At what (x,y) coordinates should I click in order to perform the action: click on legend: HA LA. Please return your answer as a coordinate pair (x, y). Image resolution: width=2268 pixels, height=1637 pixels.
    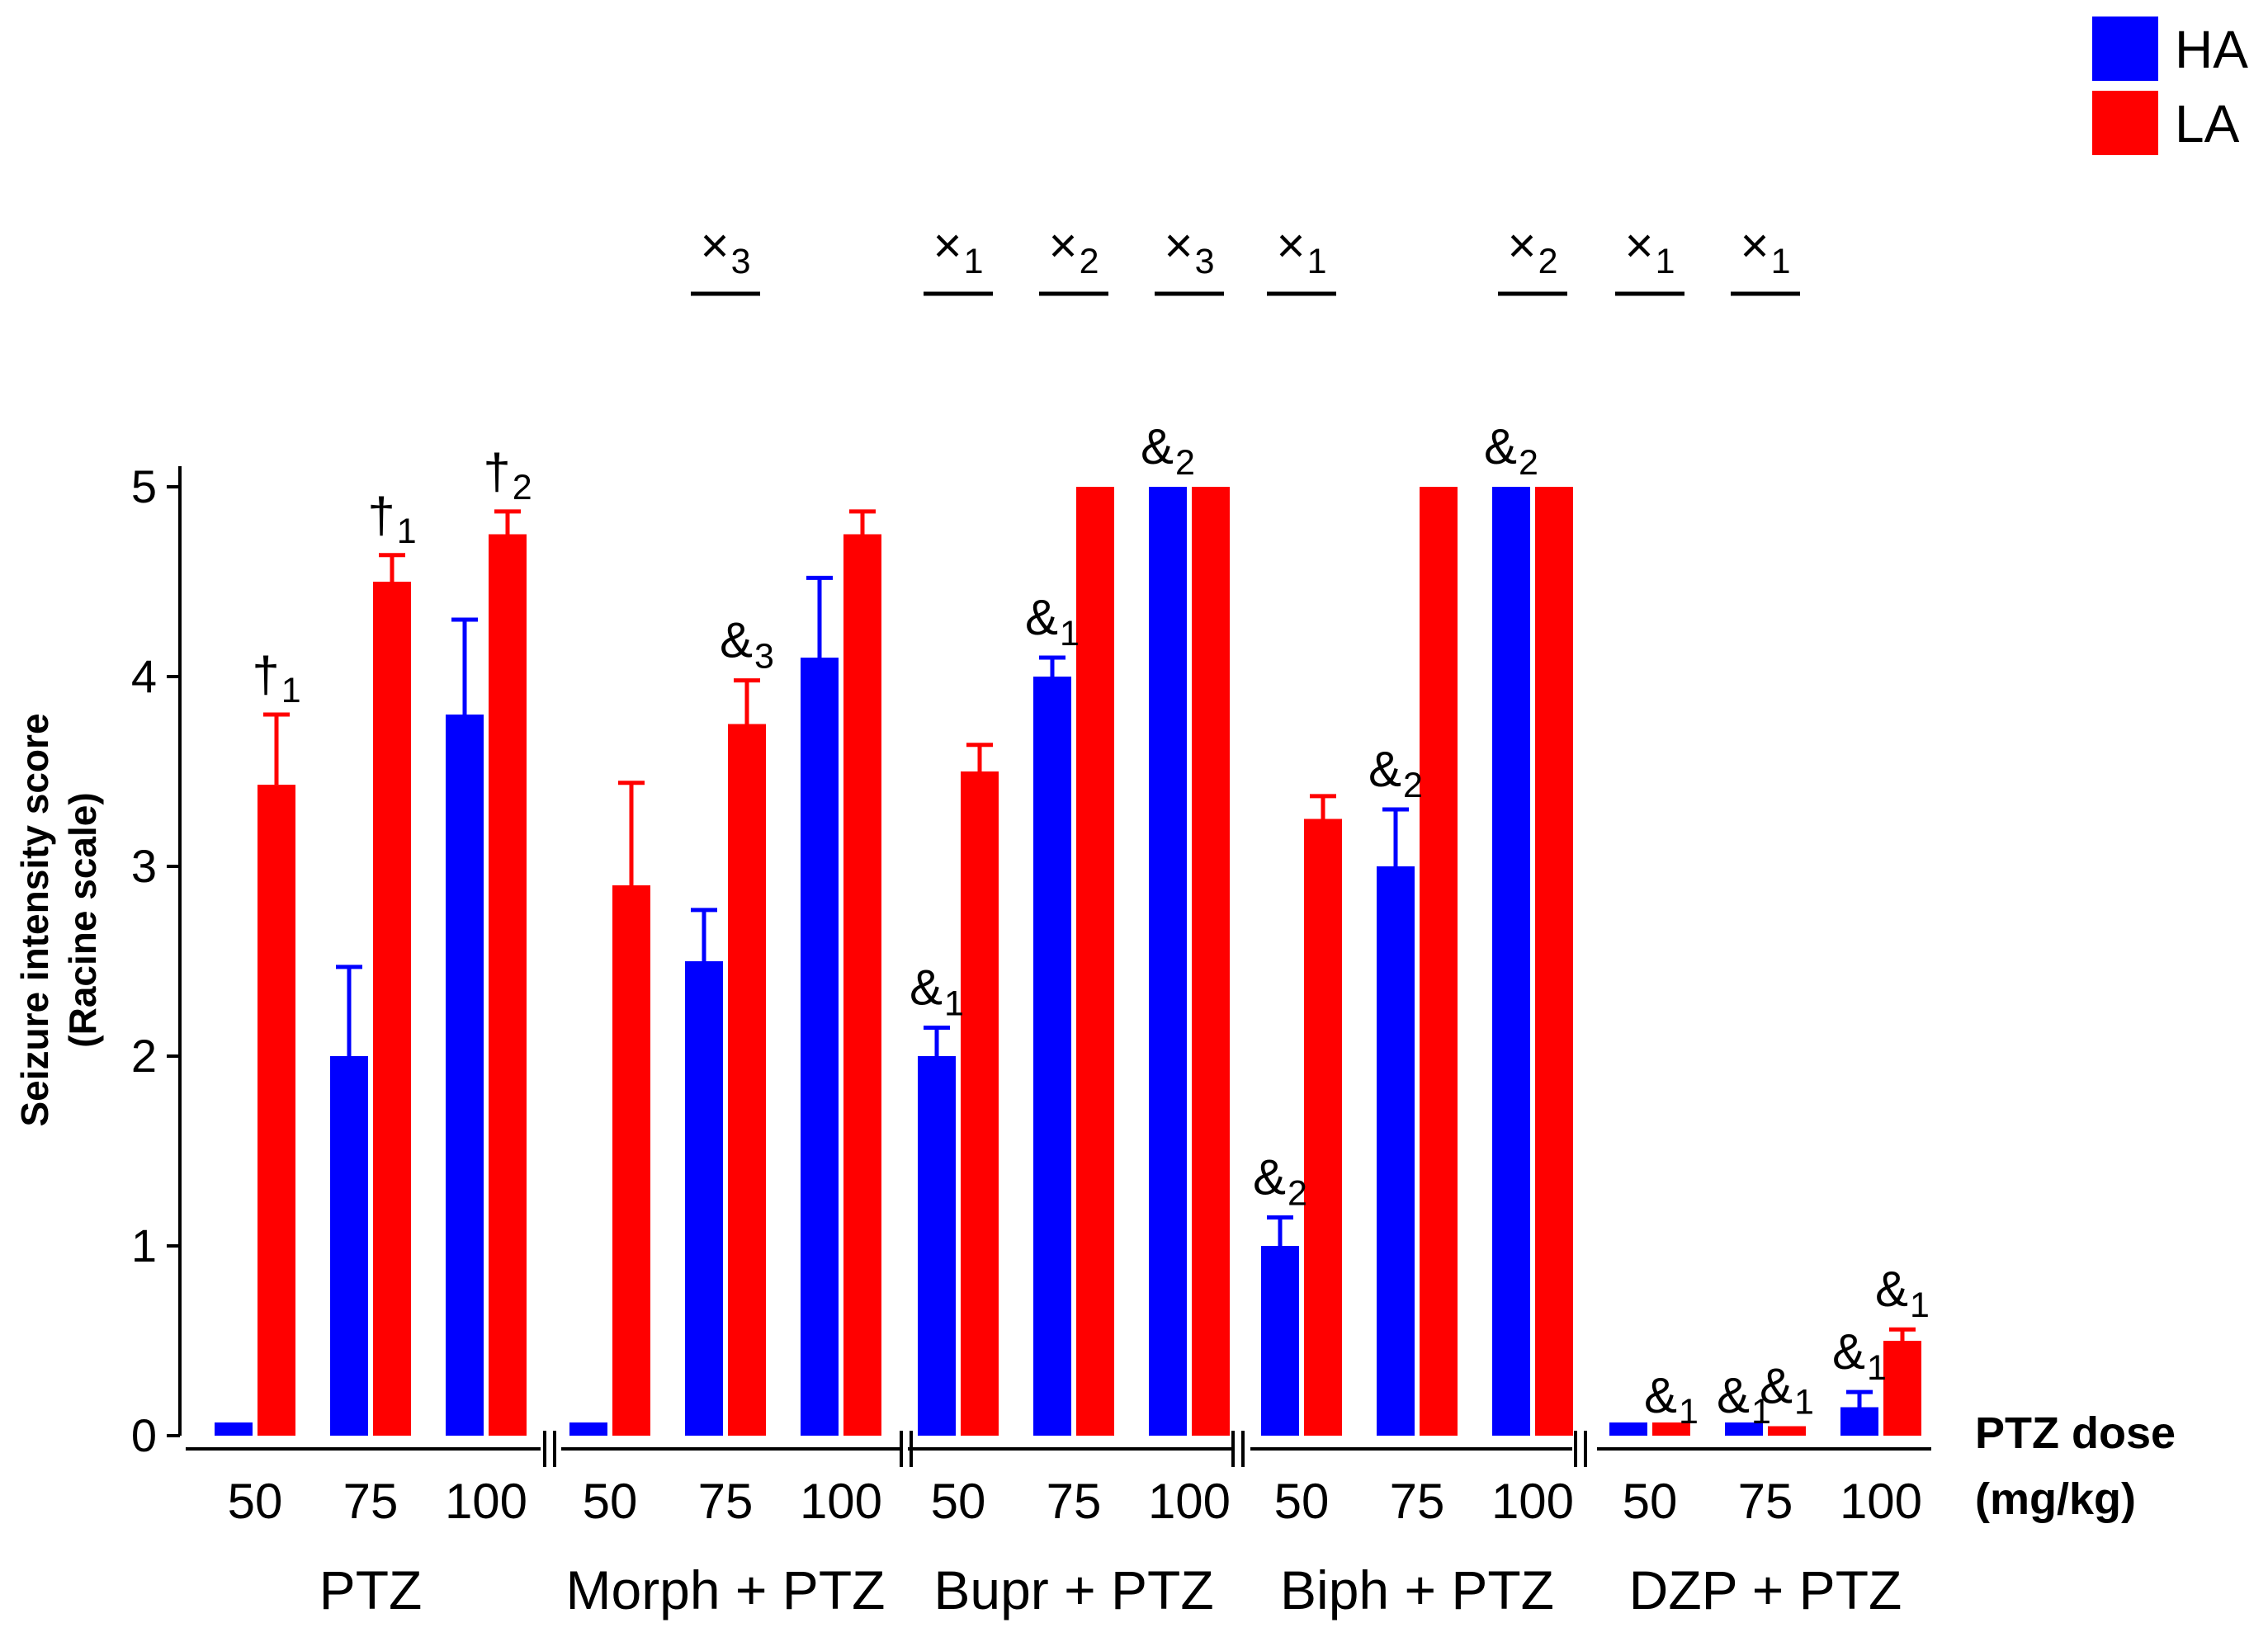
    Looking at the image, I should click on (2170, 86).